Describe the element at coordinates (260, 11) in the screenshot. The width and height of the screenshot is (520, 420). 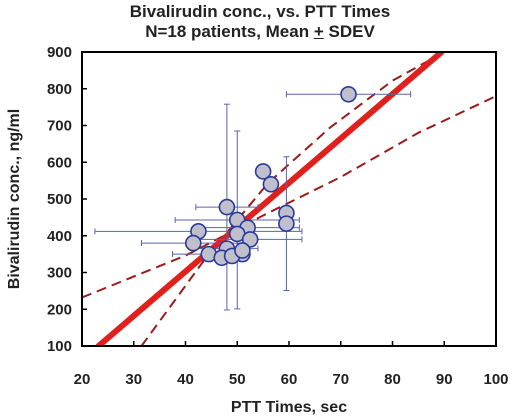
I see `chart-title: Bivalirudin conc., vs. PTT Times` at that location.